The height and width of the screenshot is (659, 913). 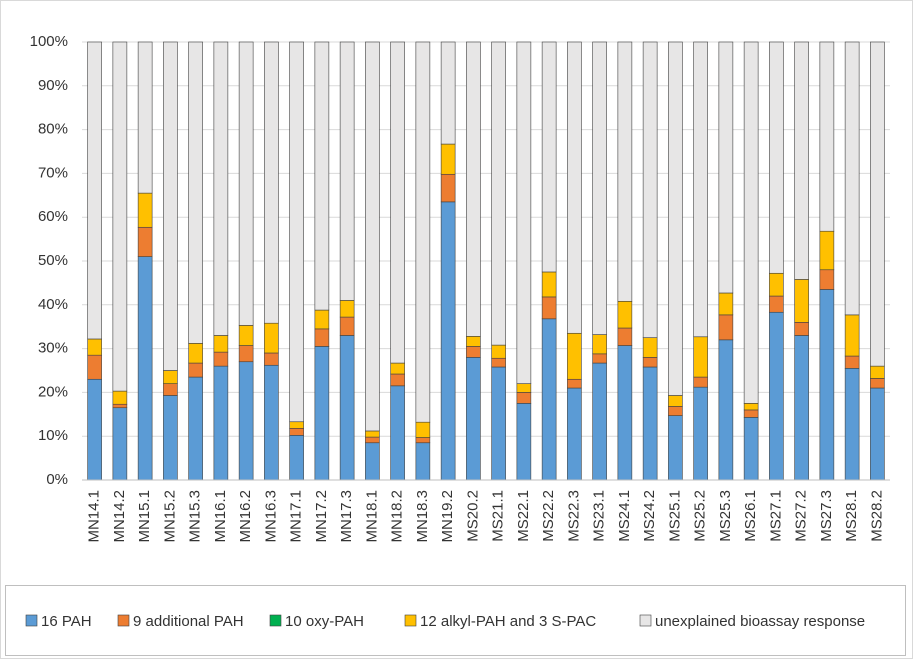 I want to click on y-tick-label: 100%, so click(x=49, y=41).